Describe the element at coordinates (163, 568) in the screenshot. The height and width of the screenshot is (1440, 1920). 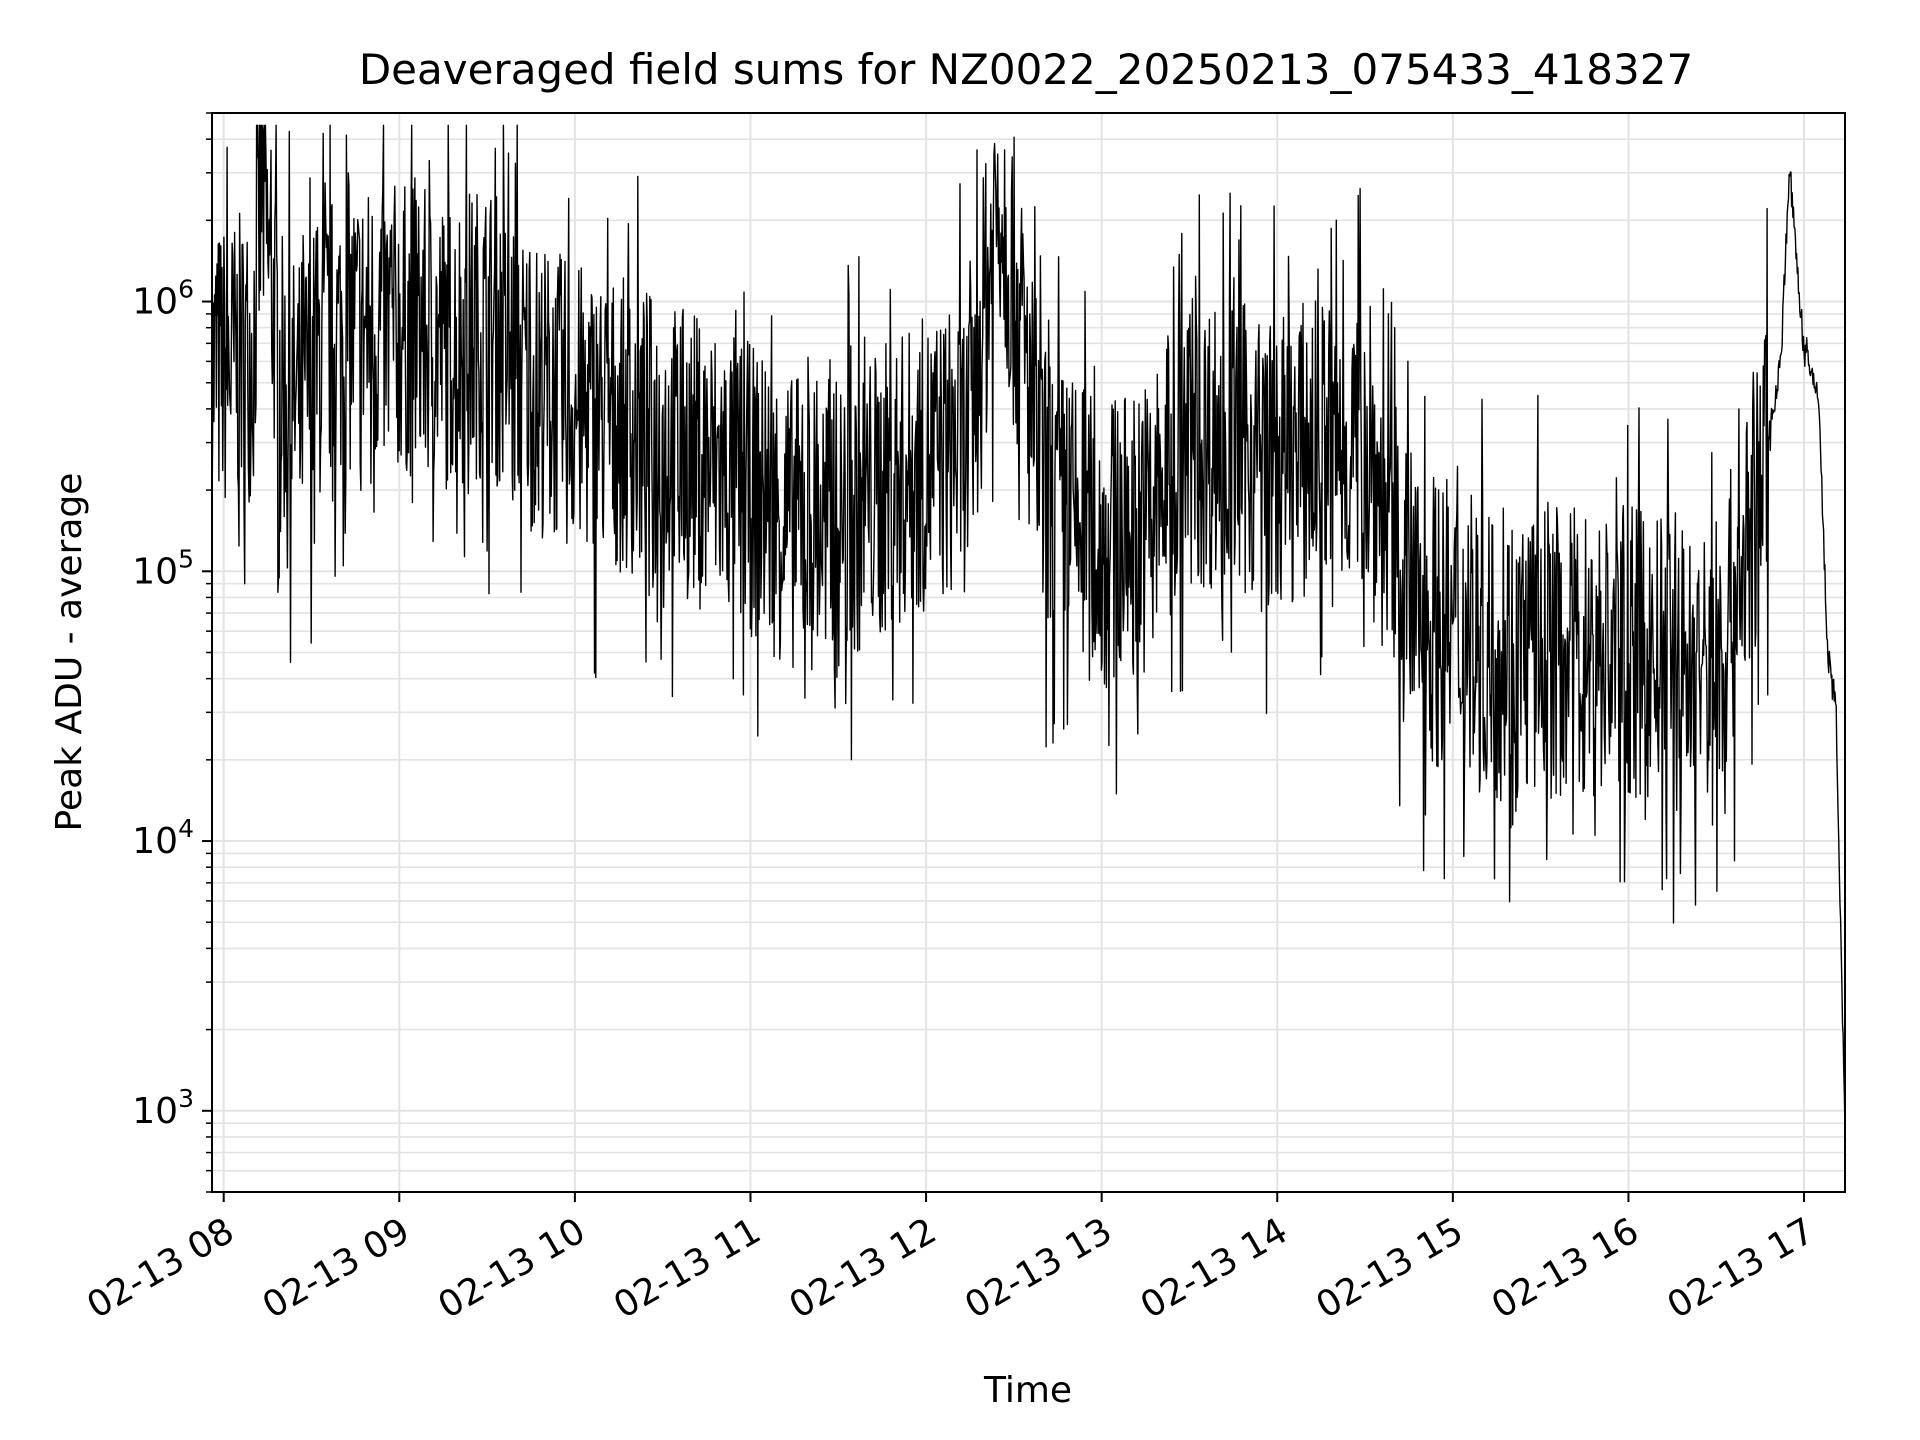
I see `y-tick-label: 10⁵` at that location.